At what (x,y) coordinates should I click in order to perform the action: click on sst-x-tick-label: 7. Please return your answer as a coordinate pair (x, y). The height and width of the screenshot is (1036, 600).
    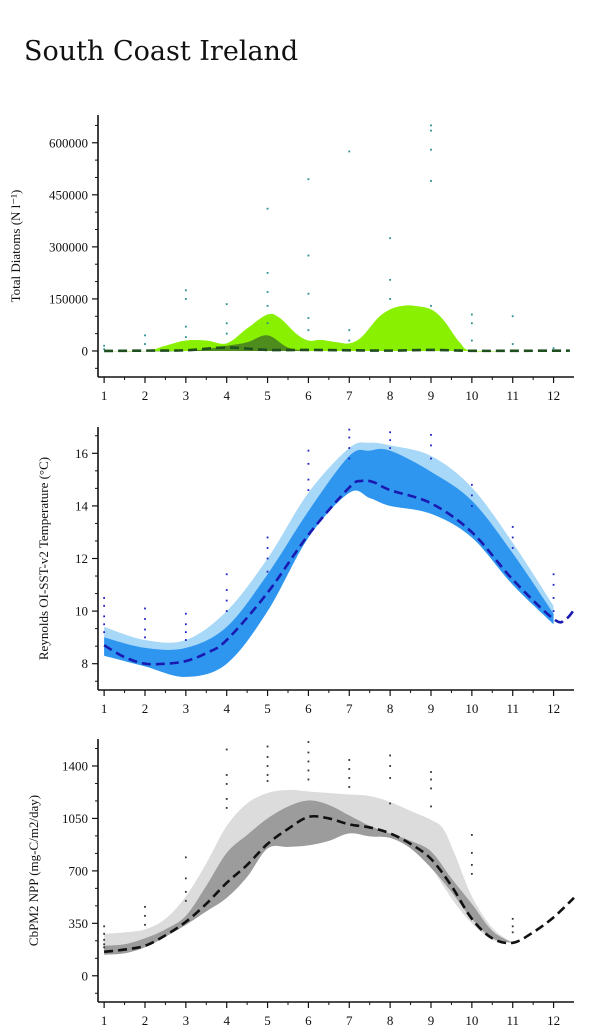
    Looking at the image, I should click on (349, 708).